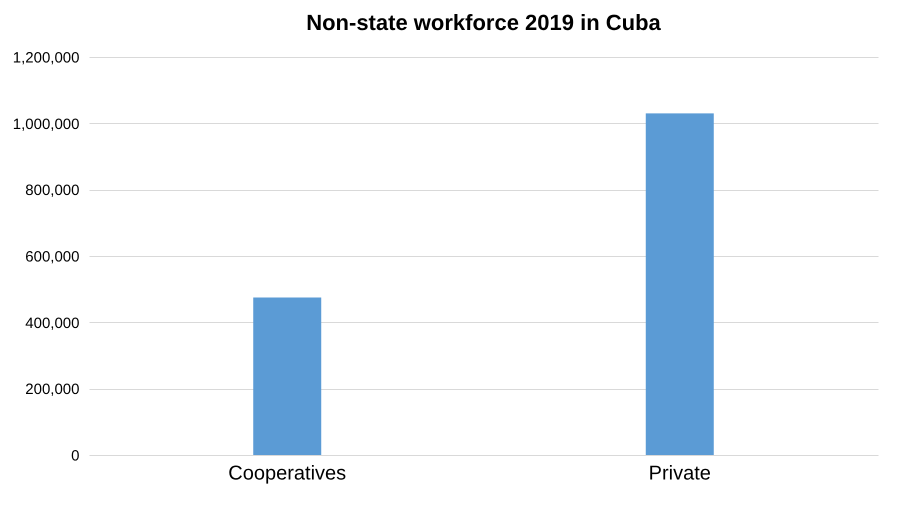 Image resolution: width=910 pixels, height=515 pixels. Describe the element at coordinates (75, 456) in the screenshot. I see `y-tick-label: 0` at that location.